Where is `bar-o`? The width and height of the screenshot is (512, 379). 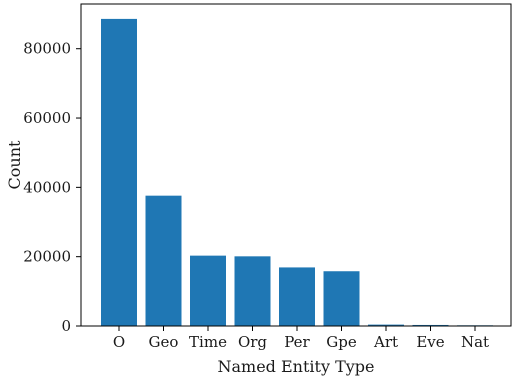
bar-o is located at coordinates (119, 172).